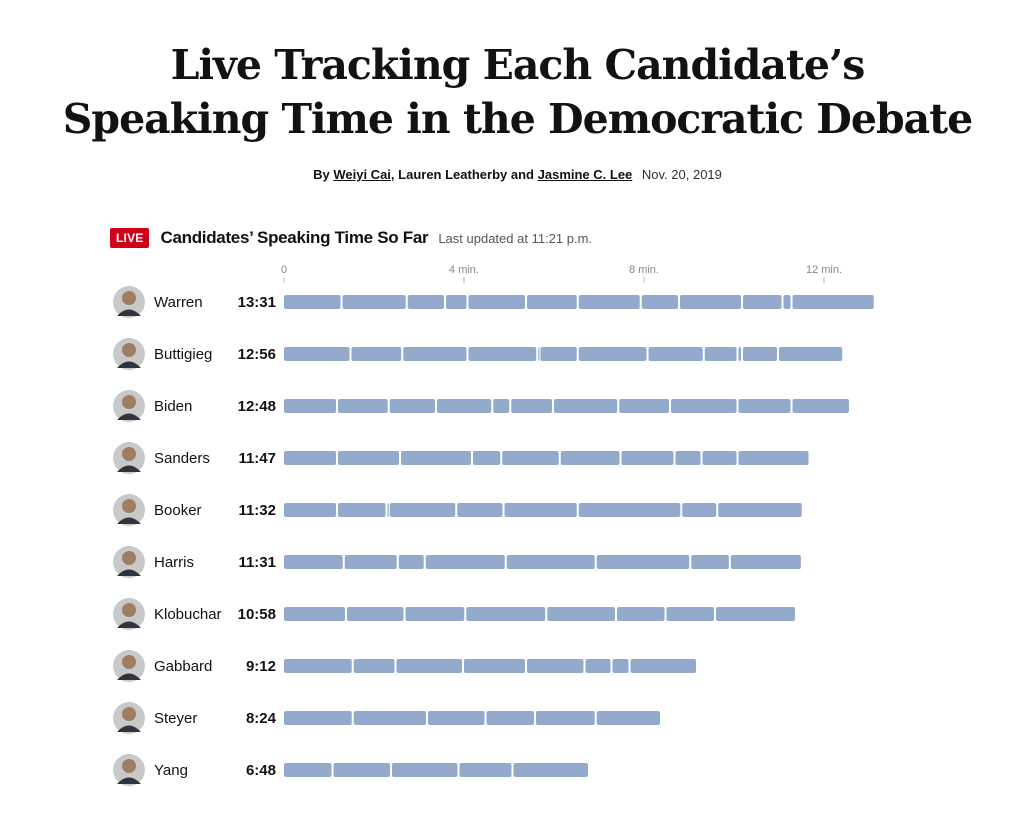 The width and height of the screenshot is (1035, 832). Describe the element at coordinates (644, 270) in the screenshot. I see `x-tick-label: 8 min.` at that location.